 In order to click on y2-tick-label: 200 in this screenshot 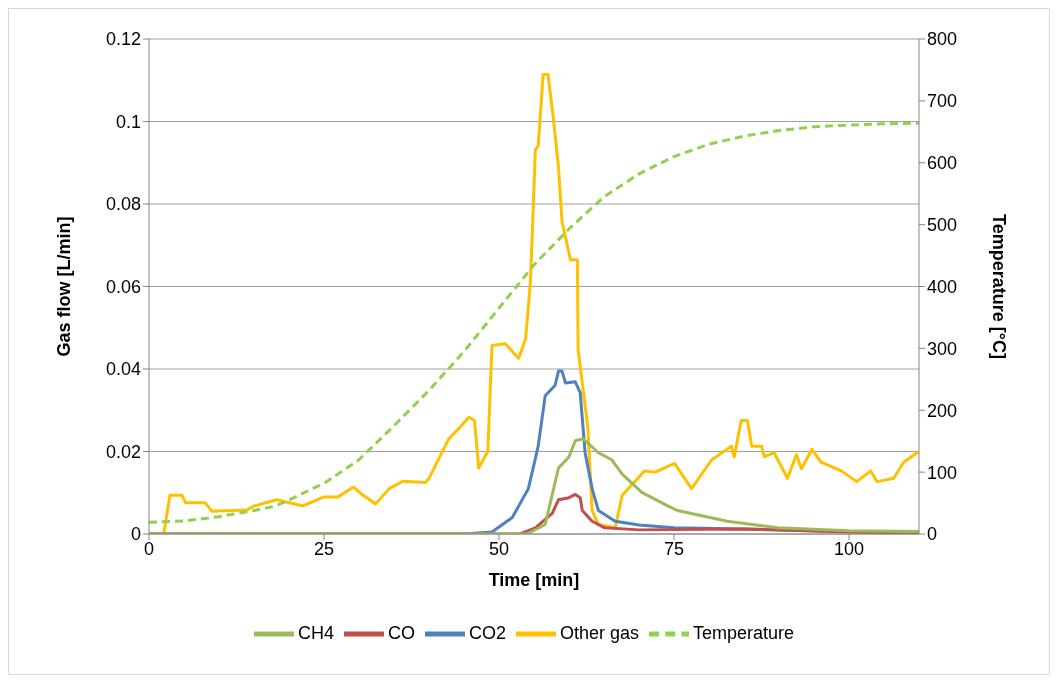, I will do `click(942, 410)`.